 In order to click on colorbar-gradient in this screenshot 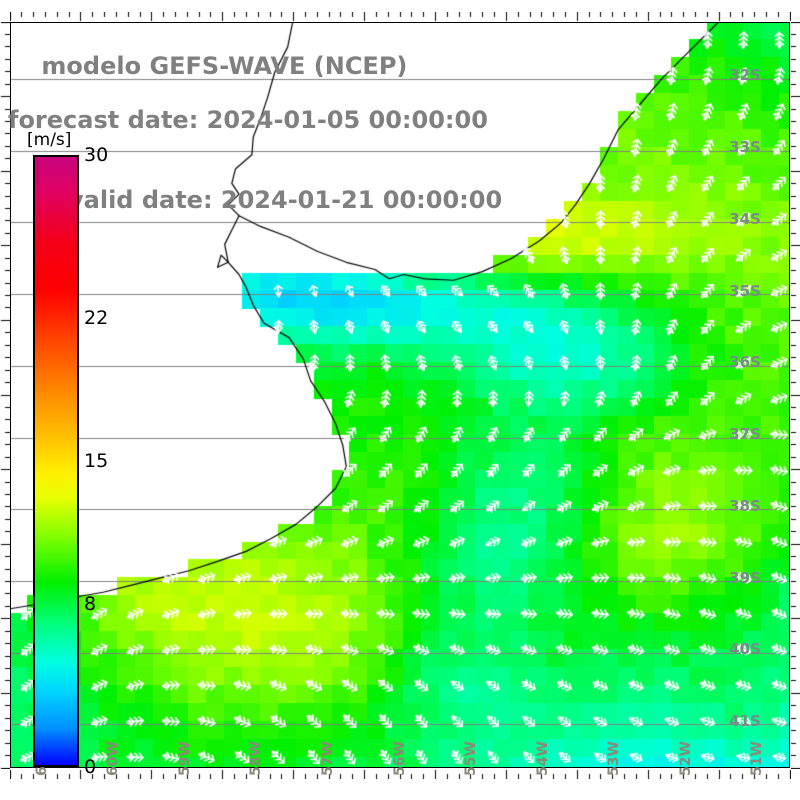, I will do `click(56, 461)`.